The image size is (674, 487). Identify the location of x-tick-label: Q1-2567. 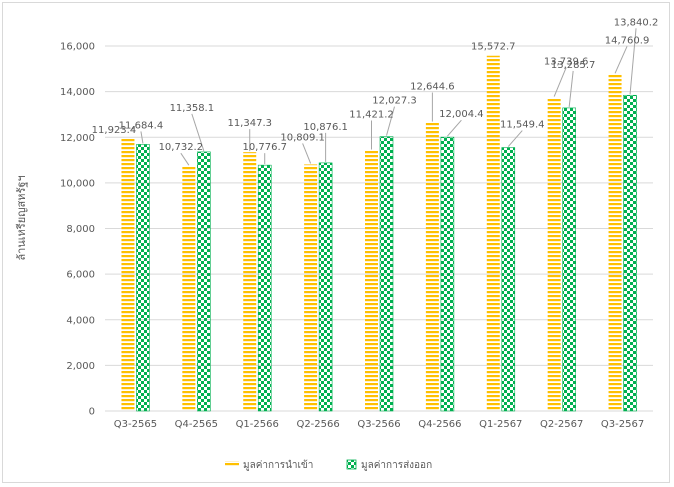
(500, 424).